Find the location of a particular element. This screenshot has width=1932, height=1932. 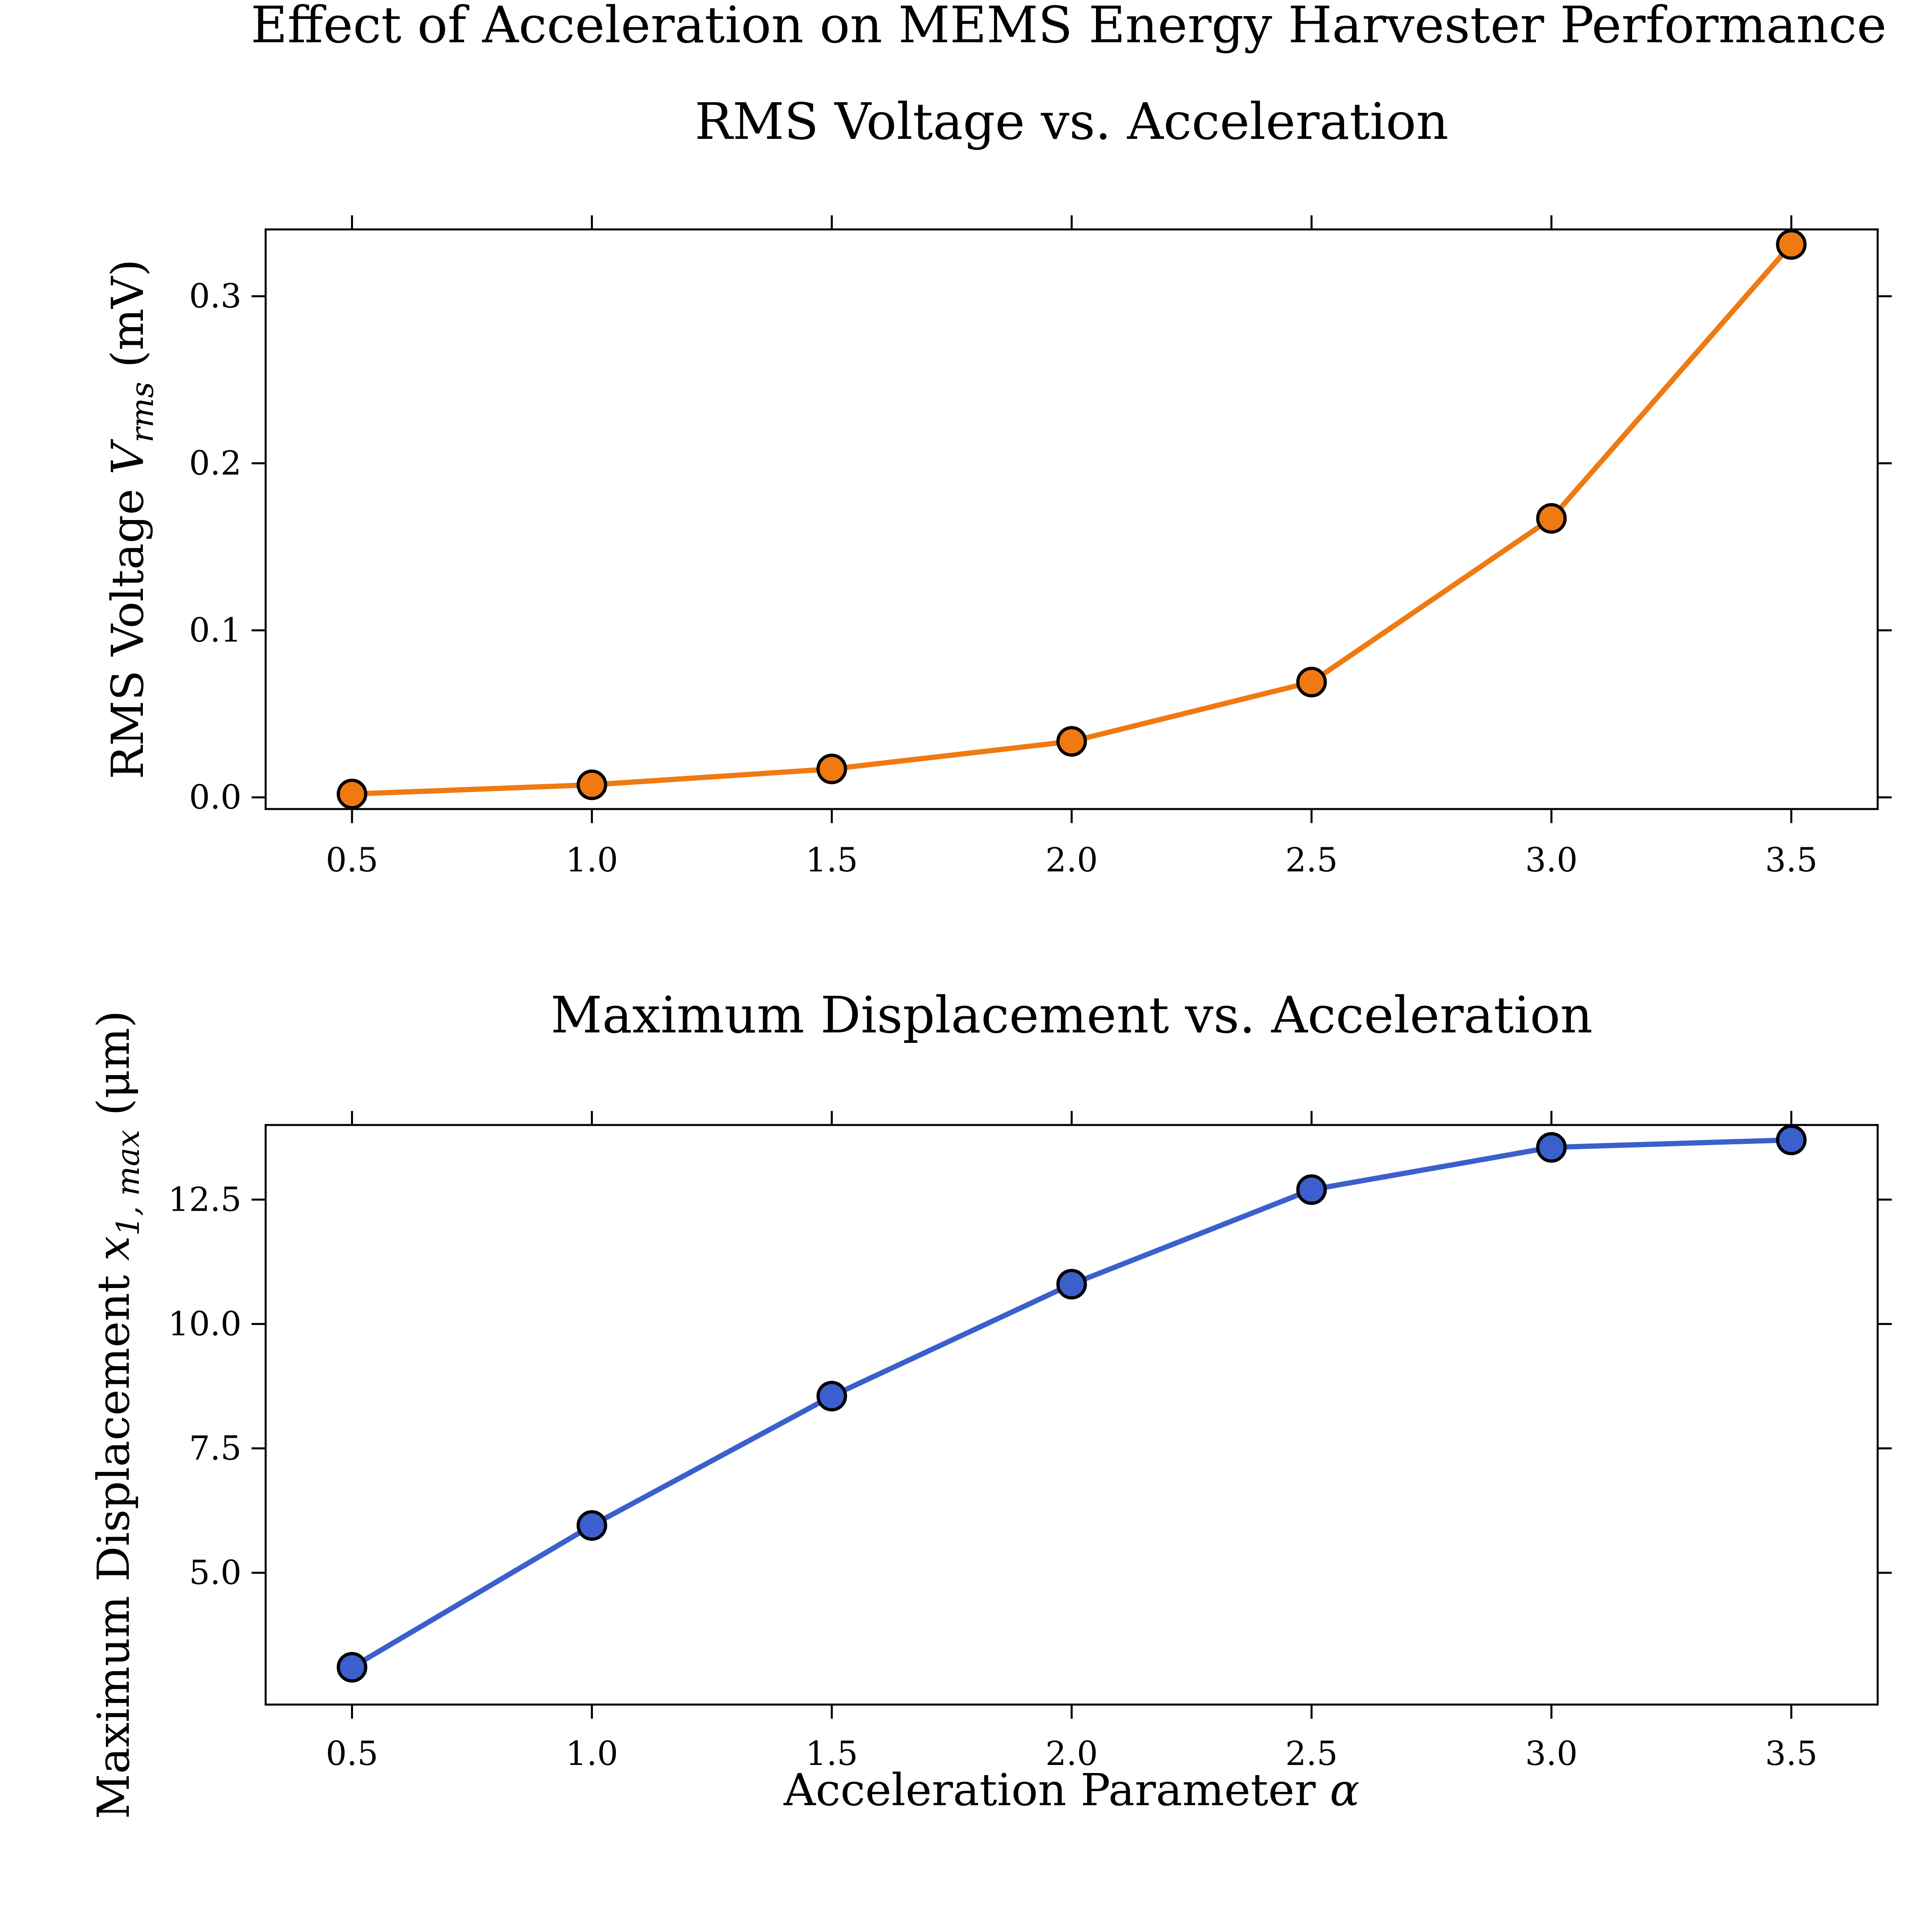

voltage-xtick-label: 1.5 is located at coordinates (831, 860).